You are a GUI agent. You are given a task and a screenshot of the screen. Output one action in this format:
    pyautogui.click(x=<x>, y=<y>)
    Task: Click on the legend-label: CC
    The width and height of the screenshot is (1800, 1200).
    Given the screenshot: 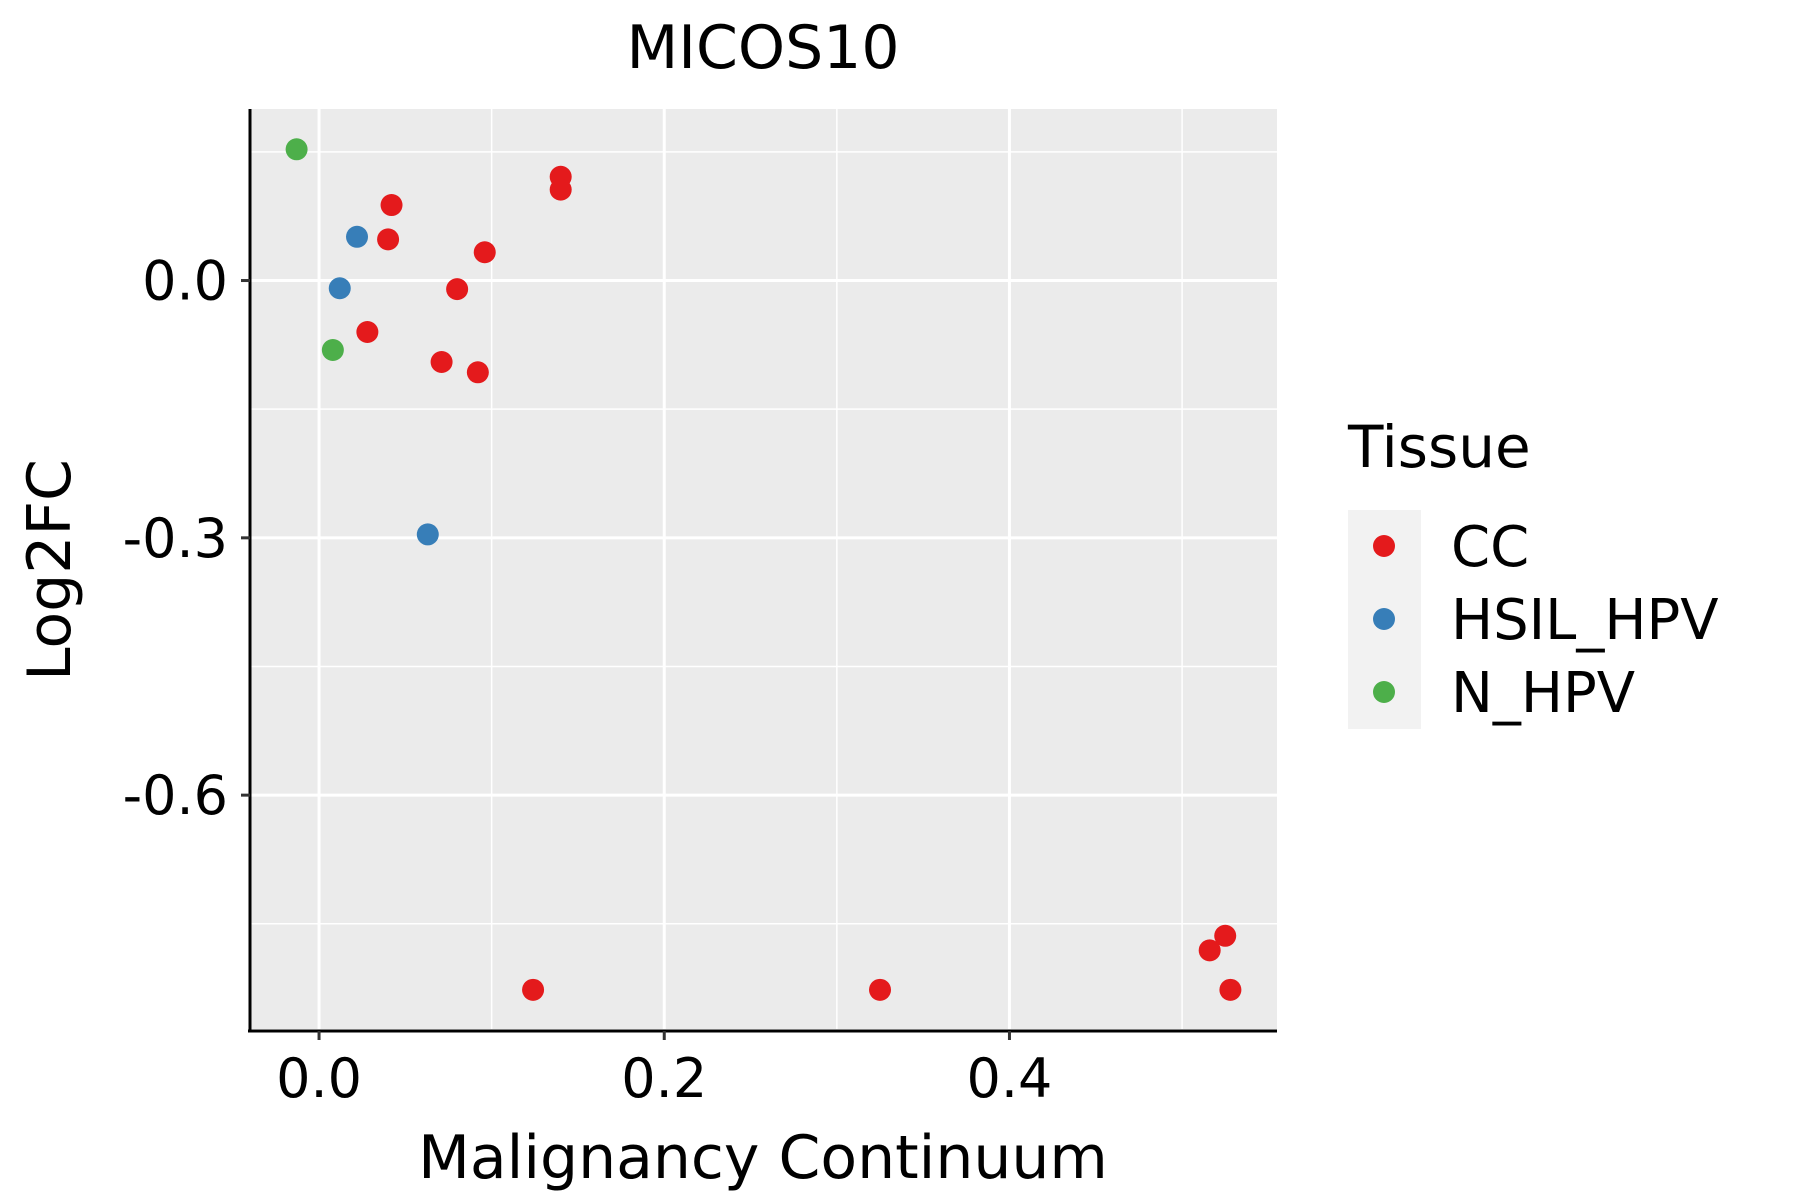 What is the action you would take?
    pyautogui.click(x=1490, y=547)
    